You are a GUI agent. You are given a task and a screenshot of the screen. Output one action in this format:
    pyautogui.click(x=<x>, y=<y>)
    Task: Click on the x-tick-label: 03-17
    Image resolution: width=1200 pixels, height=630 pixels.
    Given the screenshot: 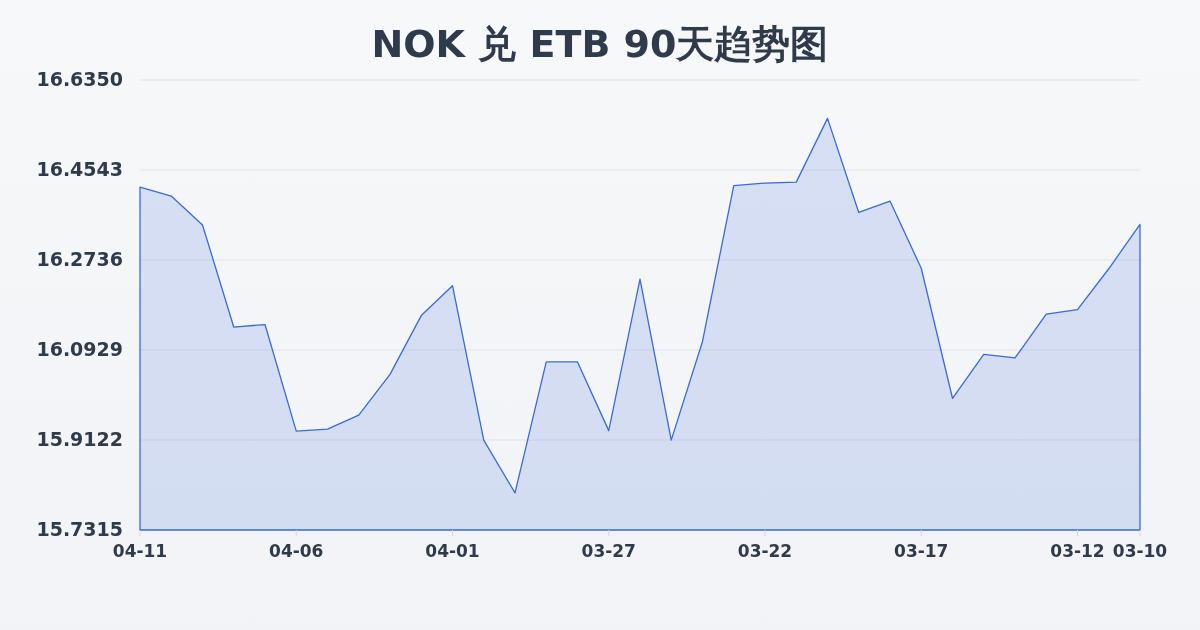 What is the action you would take?
    pyautogui.click(x=921, y=551)
    